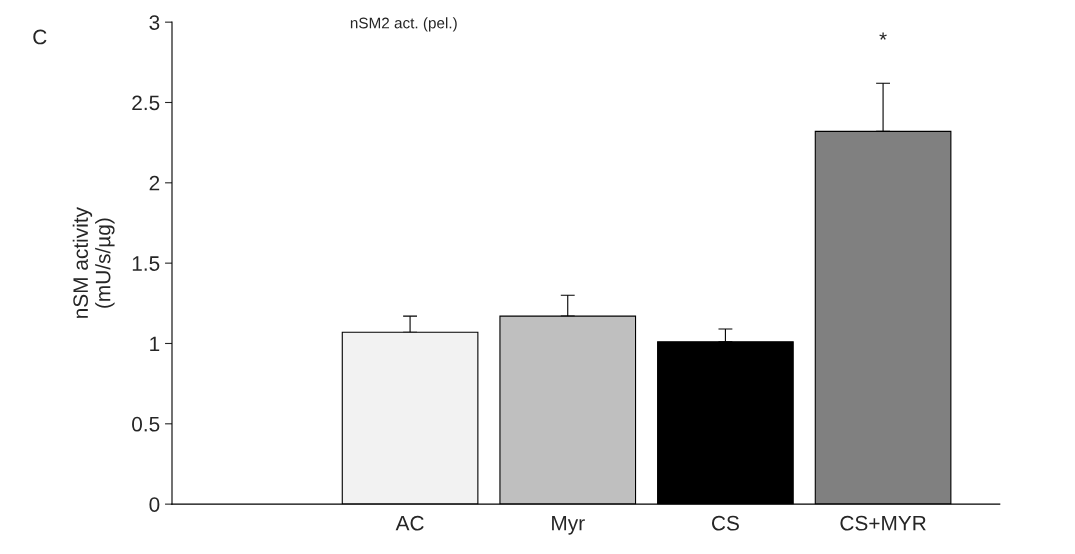  I want to click on y-tick-label: 2, so click(154, 183).